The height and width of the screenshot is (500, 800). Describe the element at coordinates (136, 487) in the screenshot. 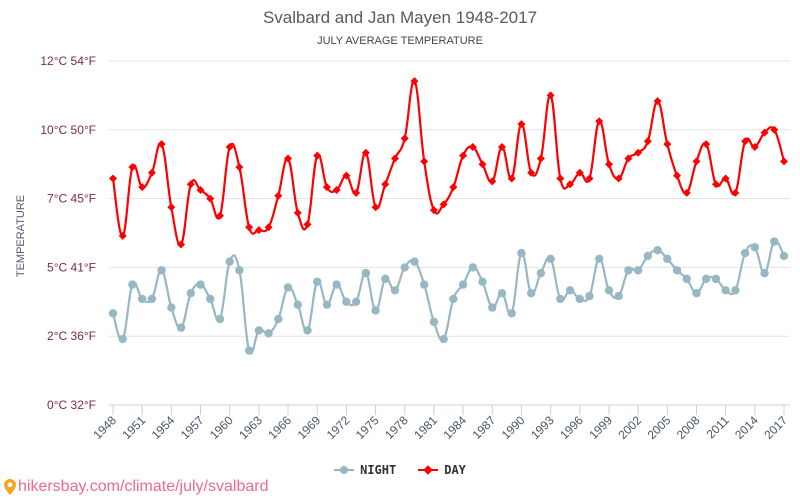

I see `source-link: hikersbay.com/climate/july/svalbard` at that location.